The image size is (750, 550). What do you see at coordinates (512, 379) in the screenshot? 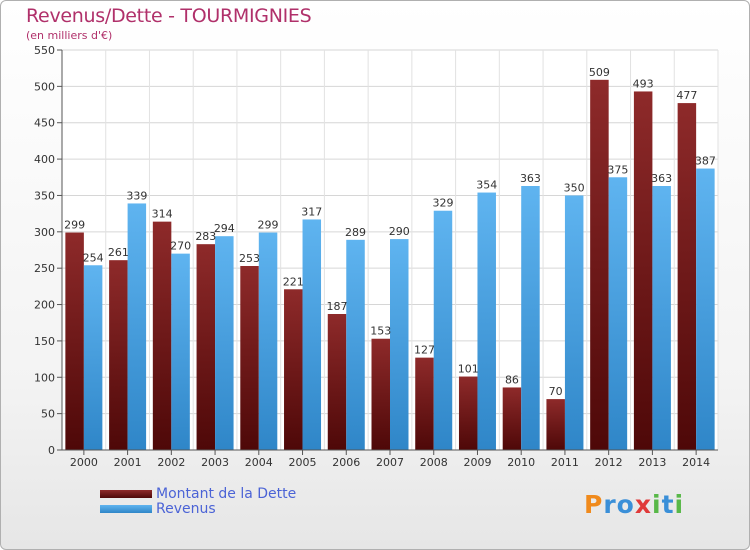
I see `value-label-dette: 86` at bounding box center [512, 379].